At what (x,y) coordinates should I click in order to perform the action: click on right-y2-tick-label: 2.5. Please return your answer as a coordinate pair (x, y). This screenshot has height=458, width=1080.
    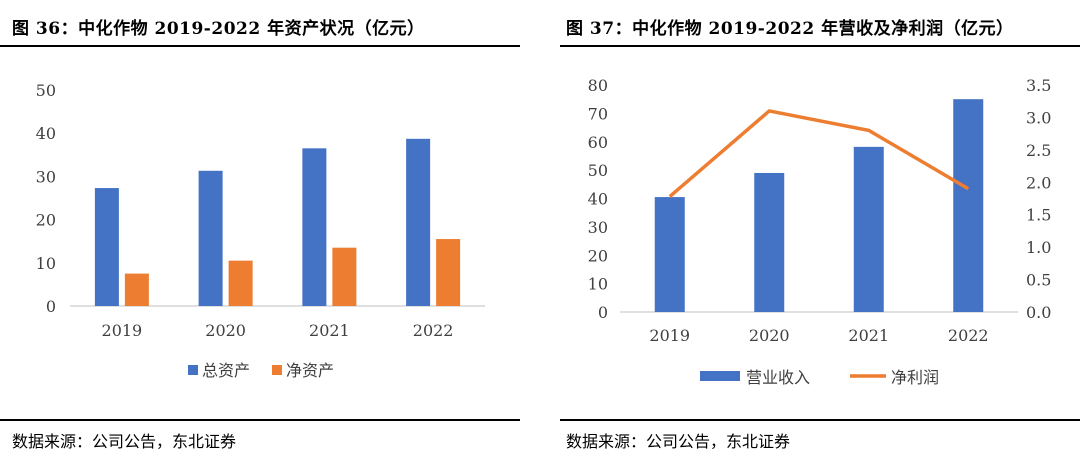
    Looking at the image, I should click on (1038, 150).